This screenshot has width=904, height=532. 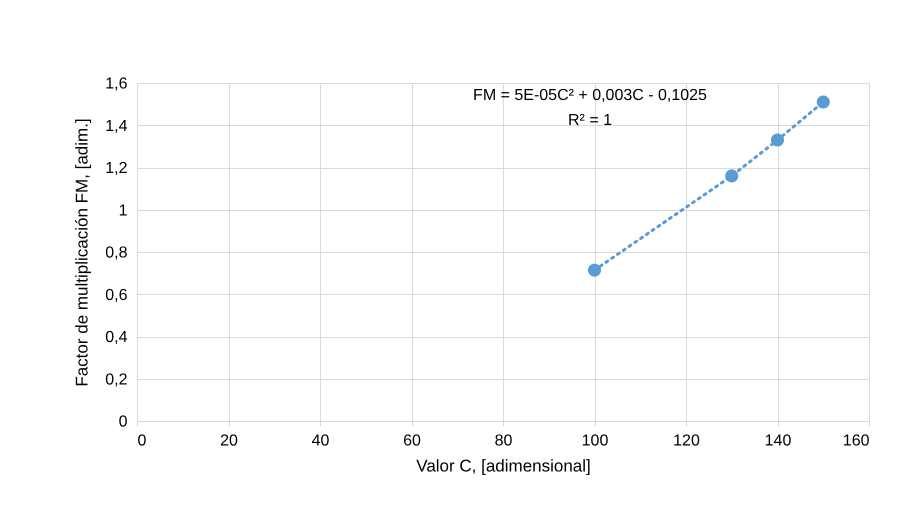 I want to click on annotation: FM = 5E-05C² + 0,003C - 0,1025, so click(x=590, y=95).